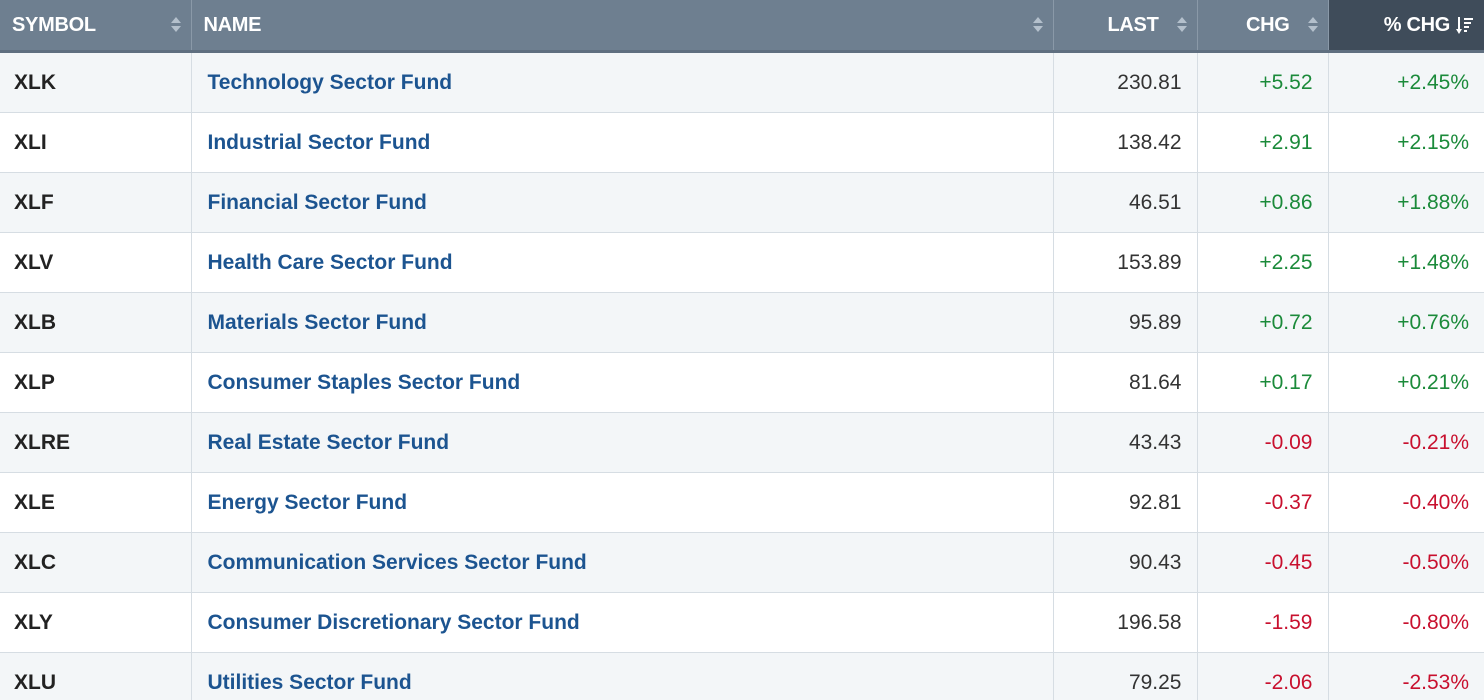 Image resolution: width=1484 pixels, height=700 pixels. I want to click on percent-change-cell: +0.21%, so click(1406, 382).